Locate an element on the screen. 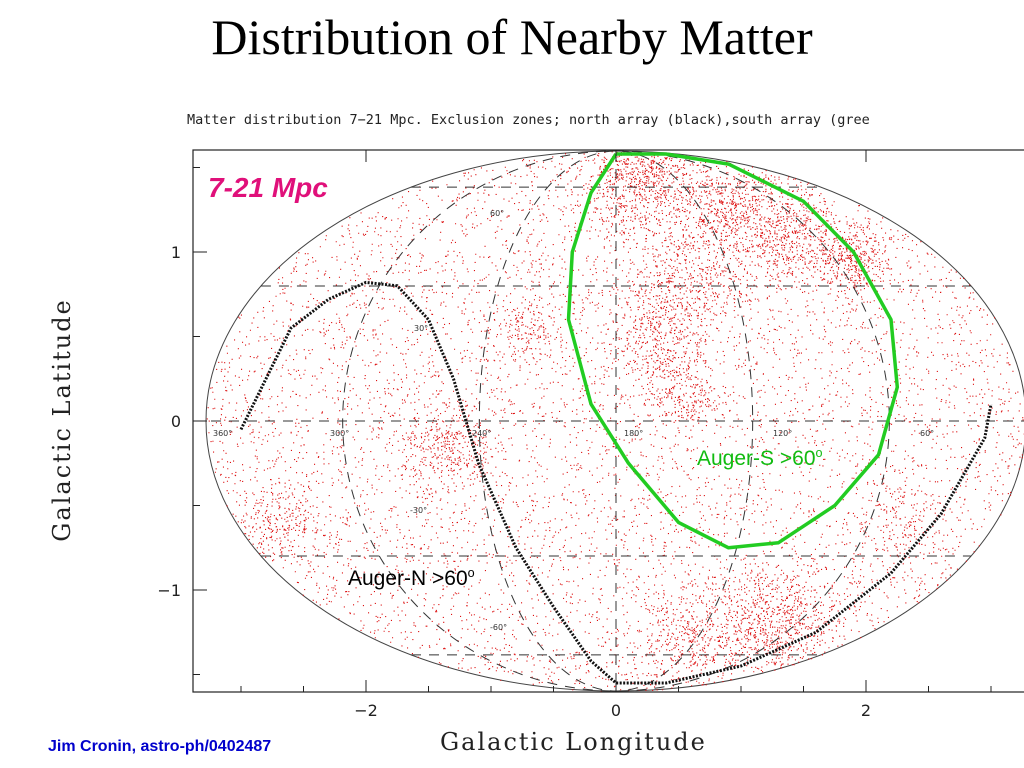 This screenshot has height=768, width=1024. distance-range-label: 7-21 Mpc is located at coordinates (268, 187).